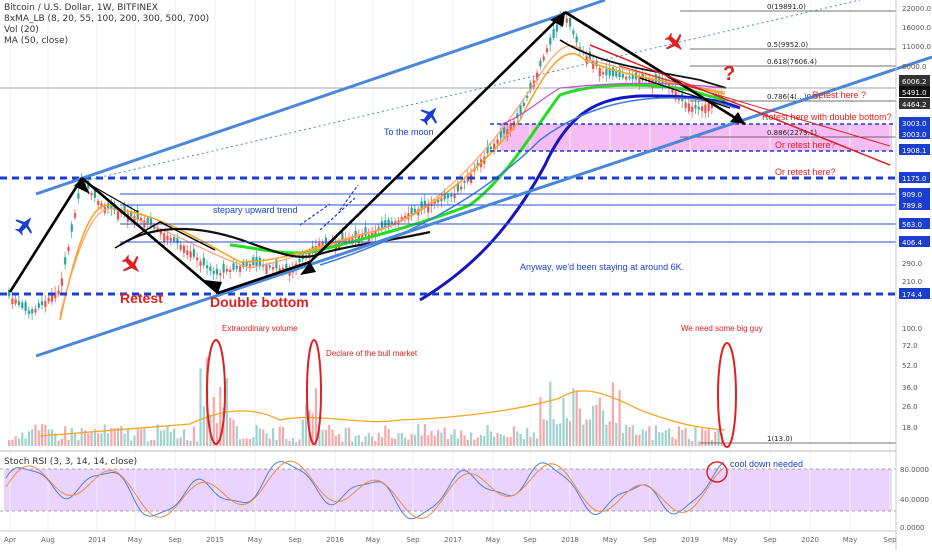 The width and height of the screenshot is (932, 554). What do you see at coordinates (914, 470) in the screenshot?
I see `stoch-tick-label: 80.0000` at bounding box center [914, 470].